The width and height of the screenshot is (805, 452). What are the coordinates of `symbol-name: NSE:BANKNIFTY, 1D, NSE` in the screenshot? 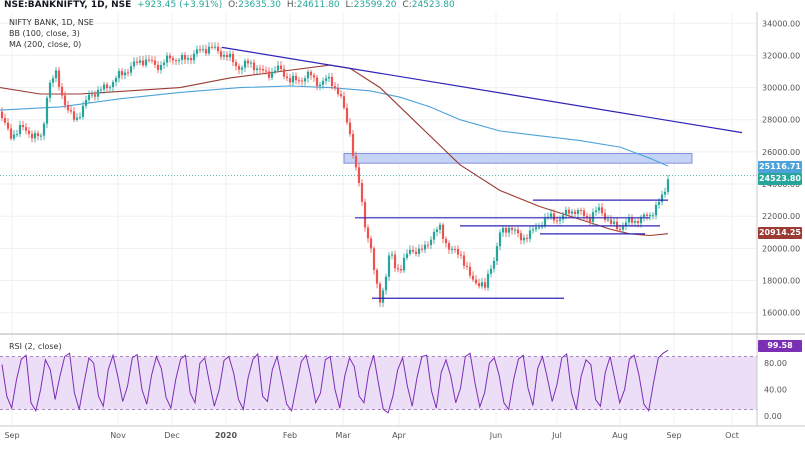 It's located at (68, 5).